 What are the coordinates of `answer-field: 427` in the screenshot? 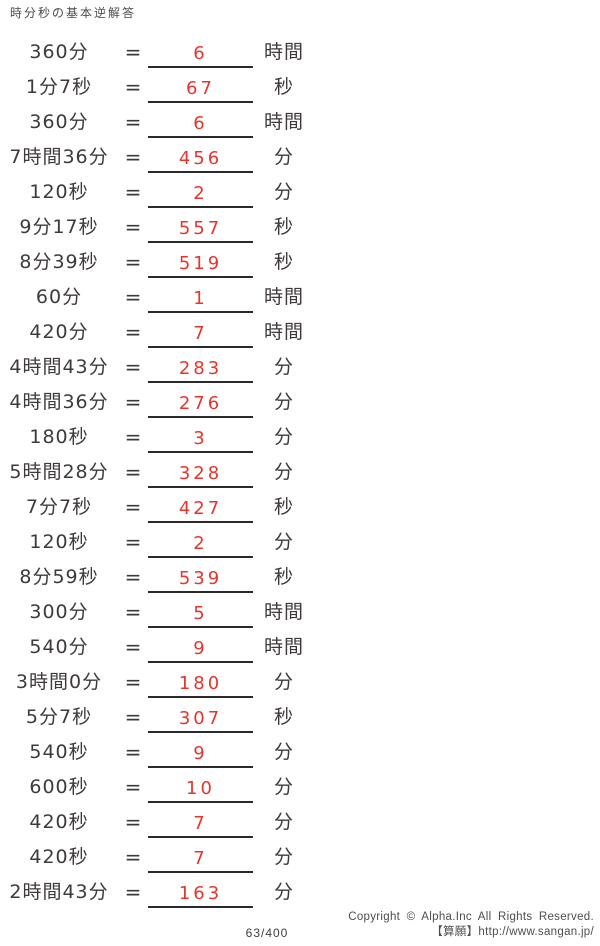 It's located at (200, 510).